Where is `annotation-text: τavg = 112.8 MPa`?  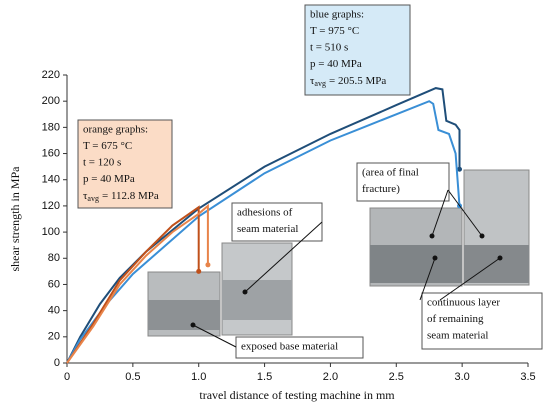
annotation-text: τavg = 112.8 MPa is located at coordinates (121, 196).